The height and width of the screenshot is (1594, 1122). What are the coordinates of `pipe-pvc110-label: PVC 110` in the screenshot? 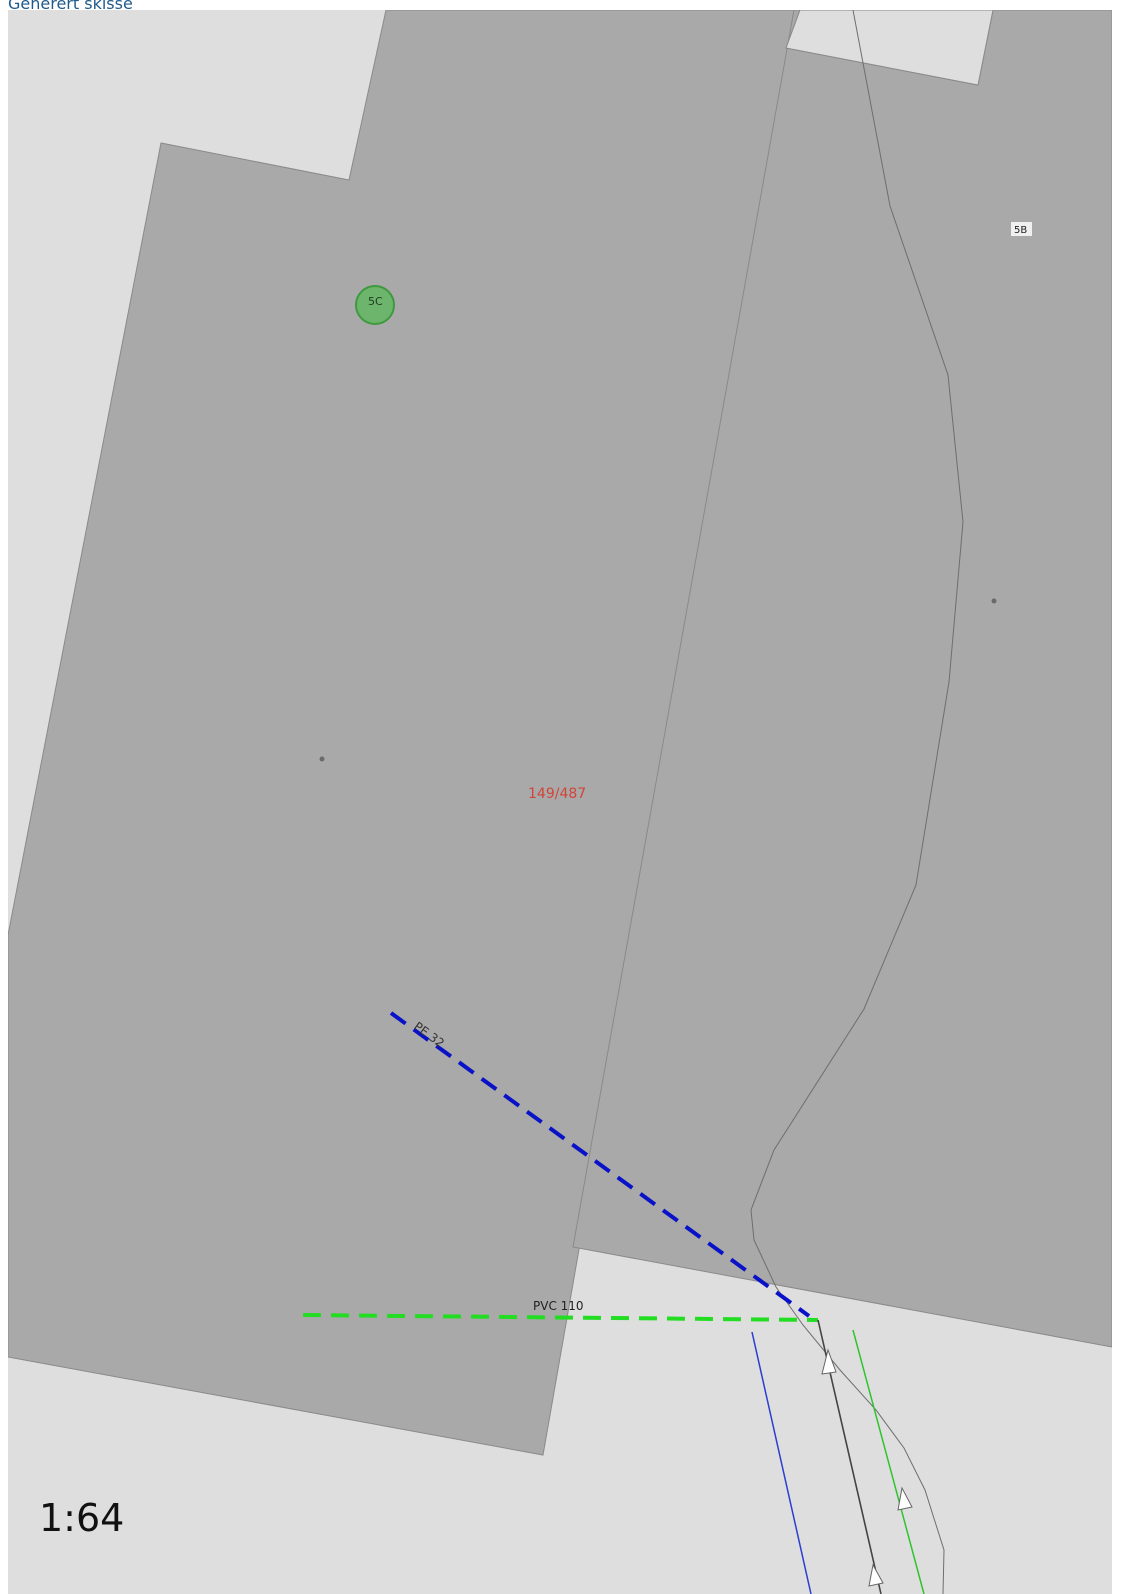 It's located at (558, 1306).